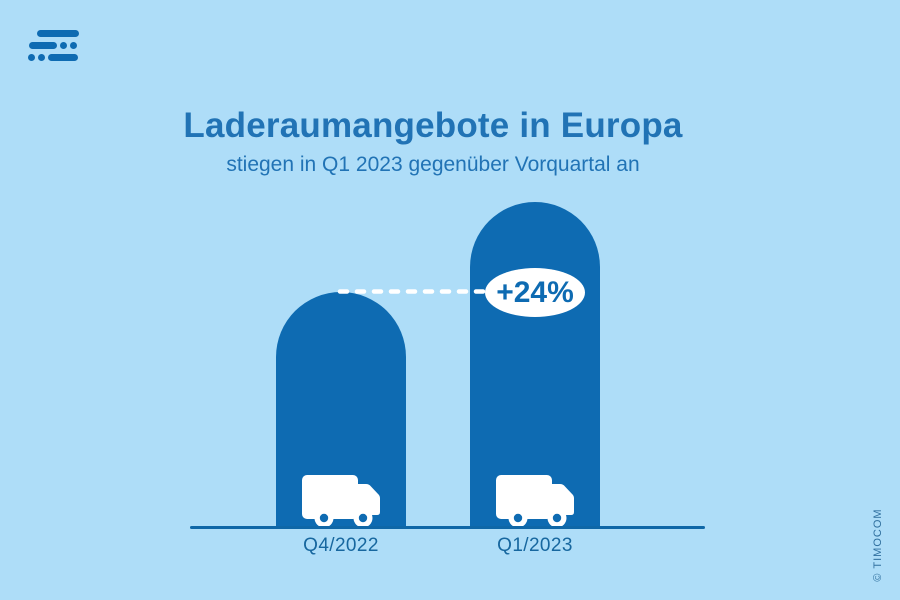 The image size is (900, 600). I want to click on timocom-logo-icon, so click(53, 45).